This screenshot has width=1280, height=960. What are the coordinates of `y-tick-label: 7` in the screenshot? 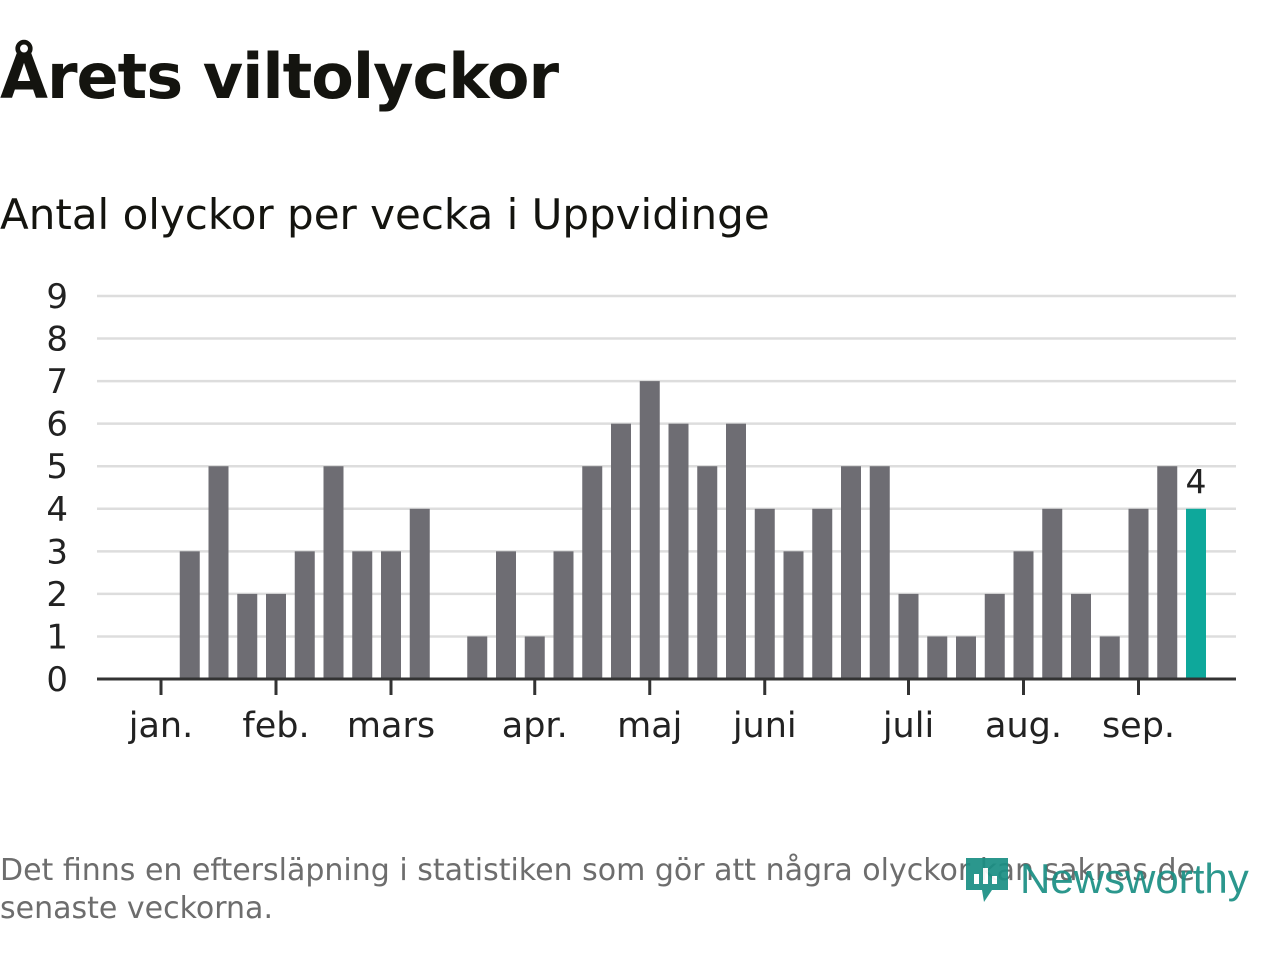 It's located at (57, 382).